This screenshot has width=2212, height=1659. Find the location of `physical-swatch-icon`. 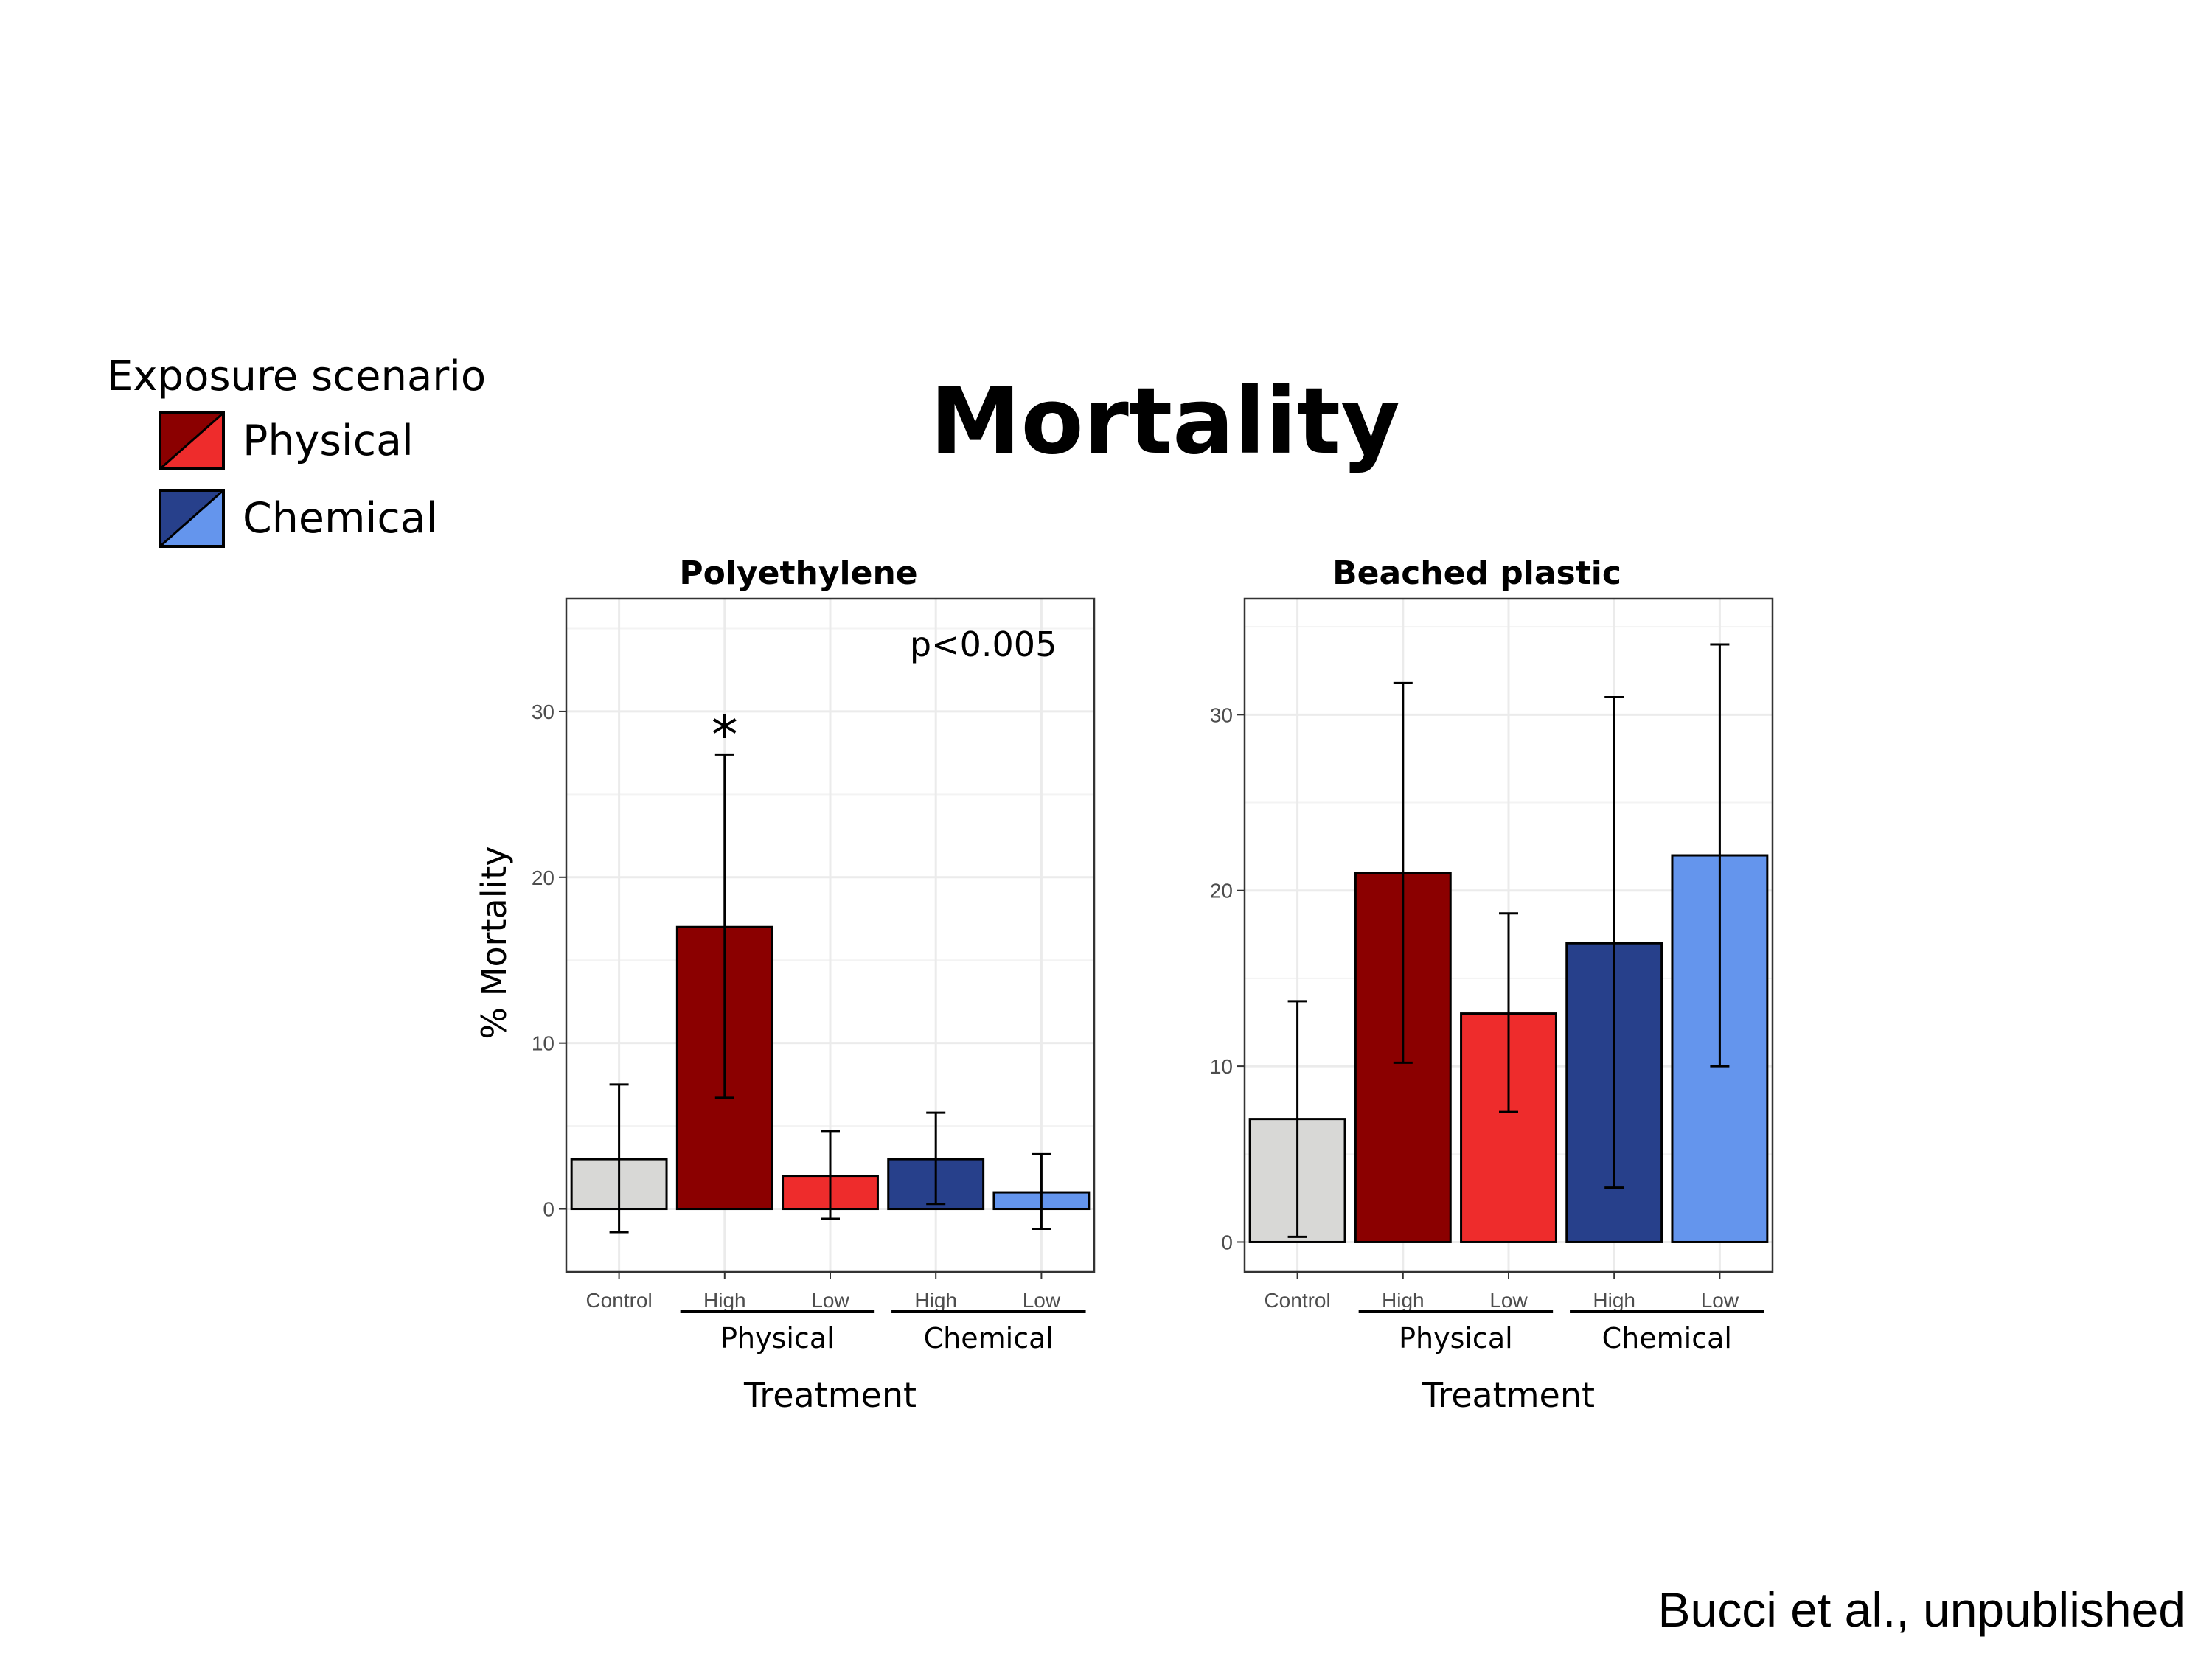

physical-swatch-icon is located at coordinates (192, 440).